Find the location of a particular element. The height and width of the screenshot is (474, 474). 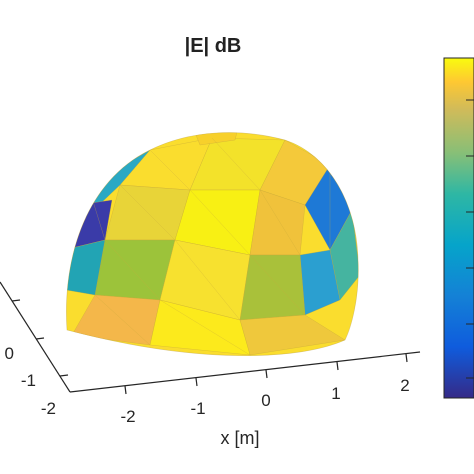

x-tick-label: -2 is located at coordinates (127, 416).